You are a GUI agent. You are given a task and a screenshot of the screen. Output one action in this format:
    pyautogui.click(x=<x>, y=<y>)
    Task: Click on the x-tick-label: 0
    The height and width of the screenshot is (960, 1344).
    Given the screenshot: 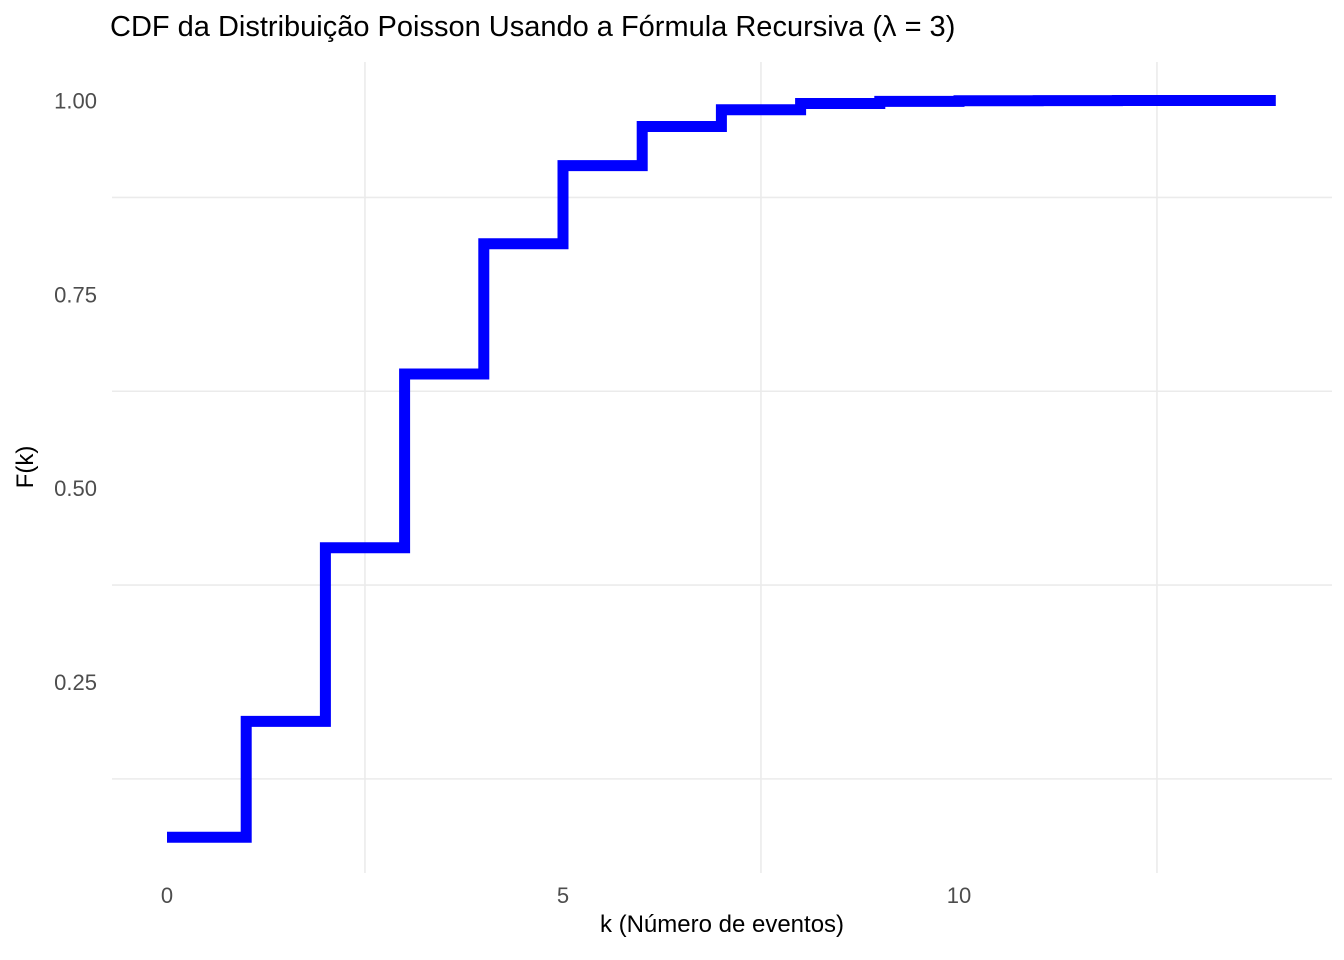 What is the action you would take?
    pyautogui.click(x=167, y=895)
    